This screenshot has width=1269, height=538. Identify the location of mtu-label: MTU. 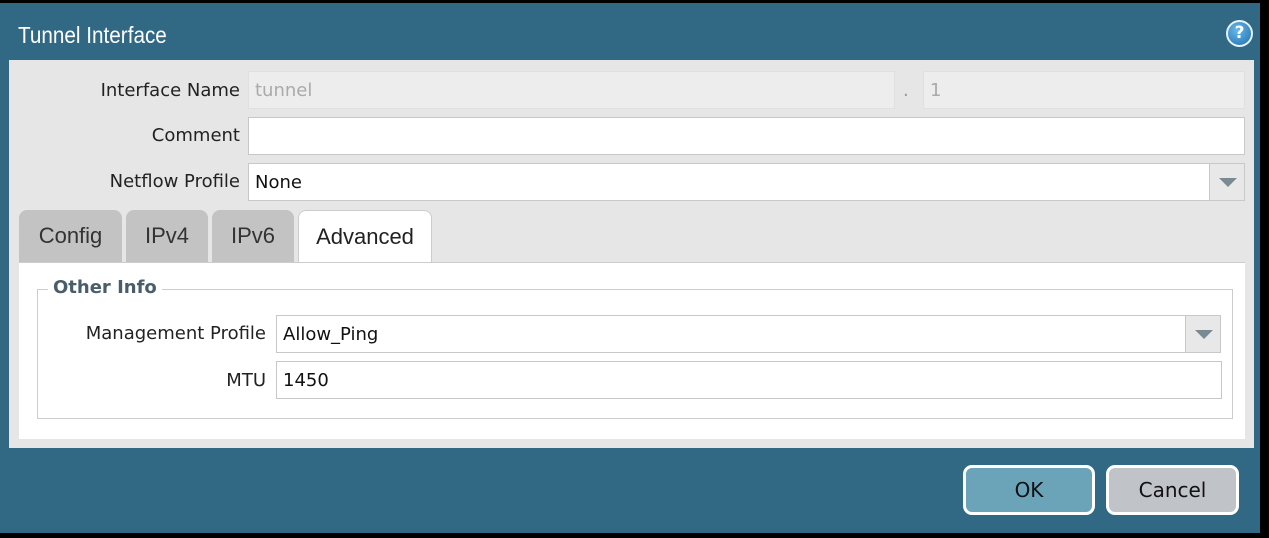
(246, 380).